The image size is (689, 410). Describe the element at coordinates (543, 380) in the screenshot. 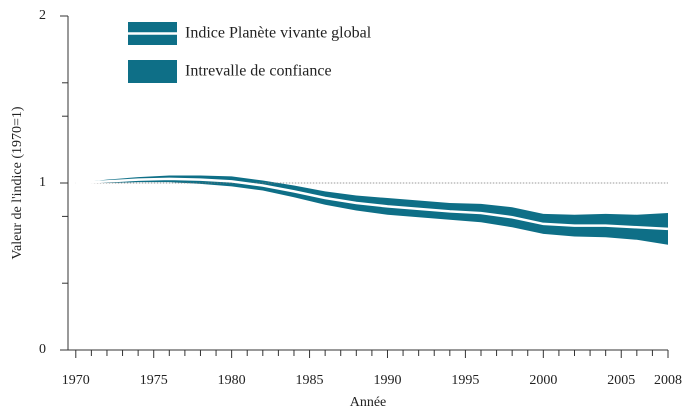

I see `x-tick-label: 2000` at that location.